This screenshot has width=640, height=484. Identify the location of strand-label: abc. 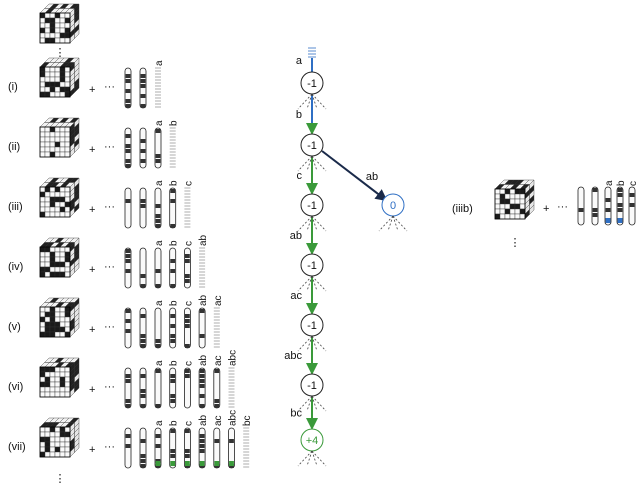
(233, 358).